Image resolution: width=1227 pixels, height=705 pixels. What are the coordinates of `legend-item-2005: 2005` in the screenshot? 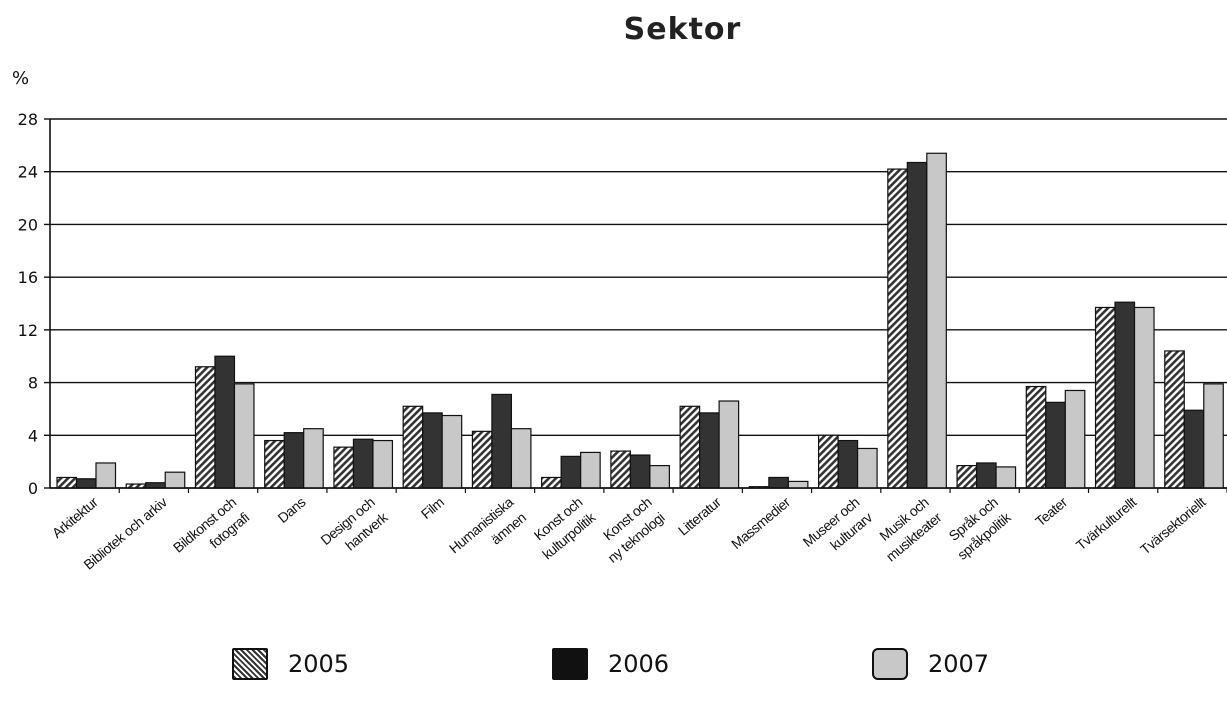 It's located at (290, 664).